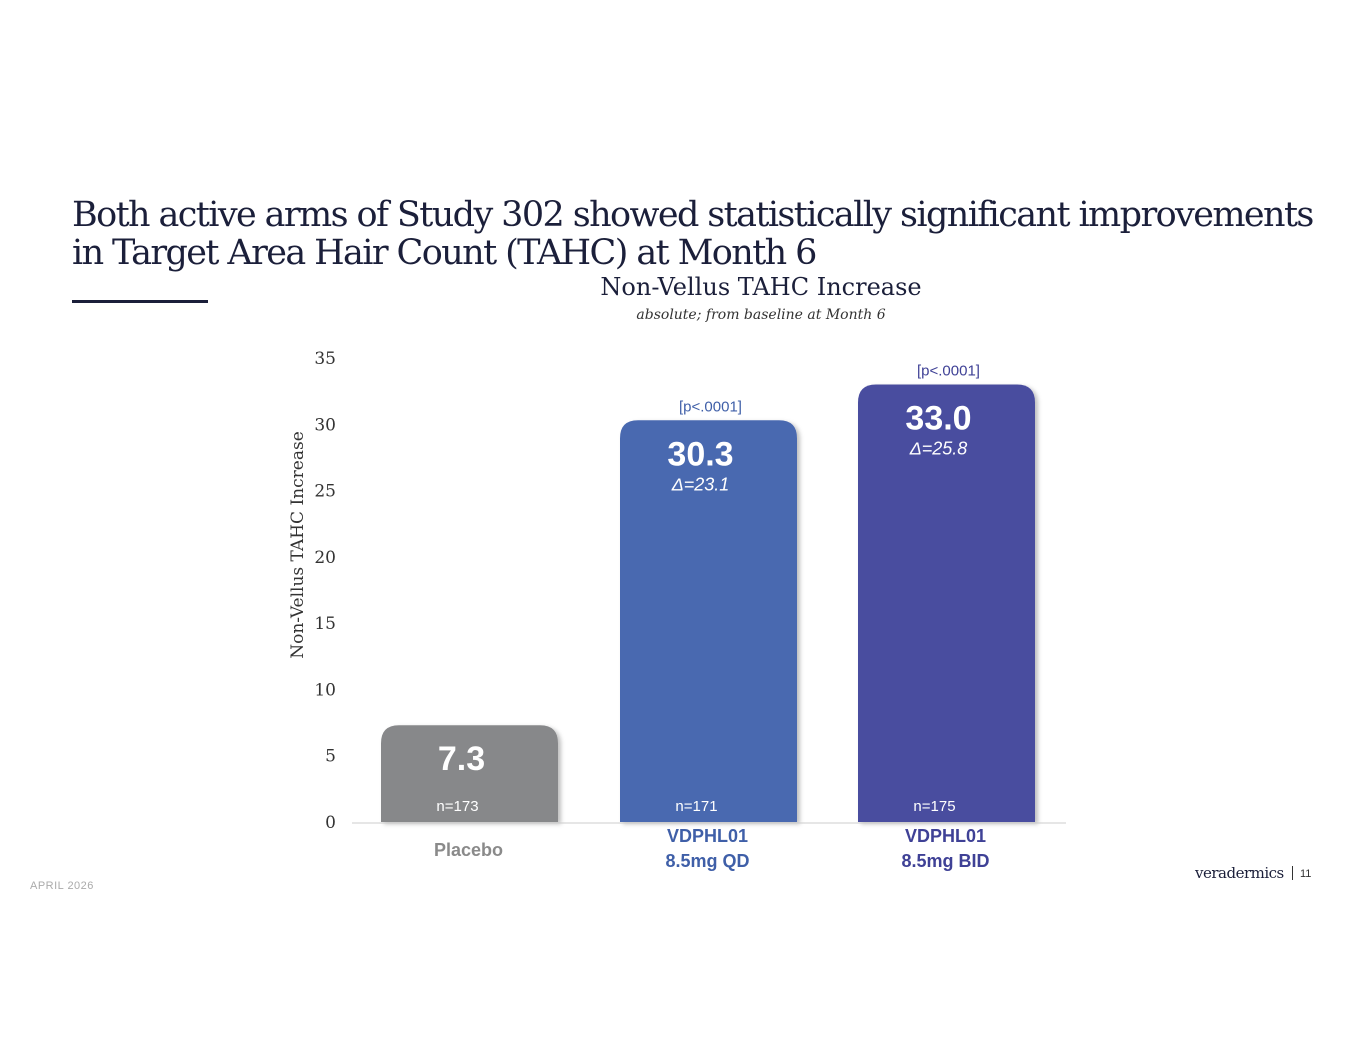 This screenshot has width=1365, height=1055. I want to click on y-axis-label: Non-Vellus TAHC Increase, so click(298, 545).